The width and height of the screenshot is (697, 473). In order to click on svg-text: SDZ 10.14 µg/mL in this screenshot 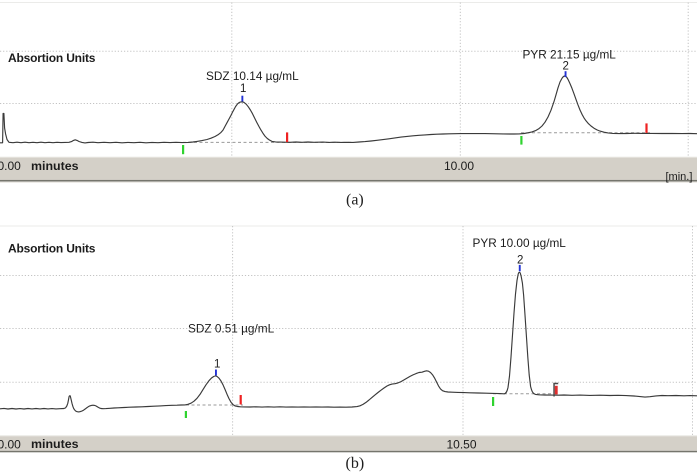, I will do `click(252, 76)`.